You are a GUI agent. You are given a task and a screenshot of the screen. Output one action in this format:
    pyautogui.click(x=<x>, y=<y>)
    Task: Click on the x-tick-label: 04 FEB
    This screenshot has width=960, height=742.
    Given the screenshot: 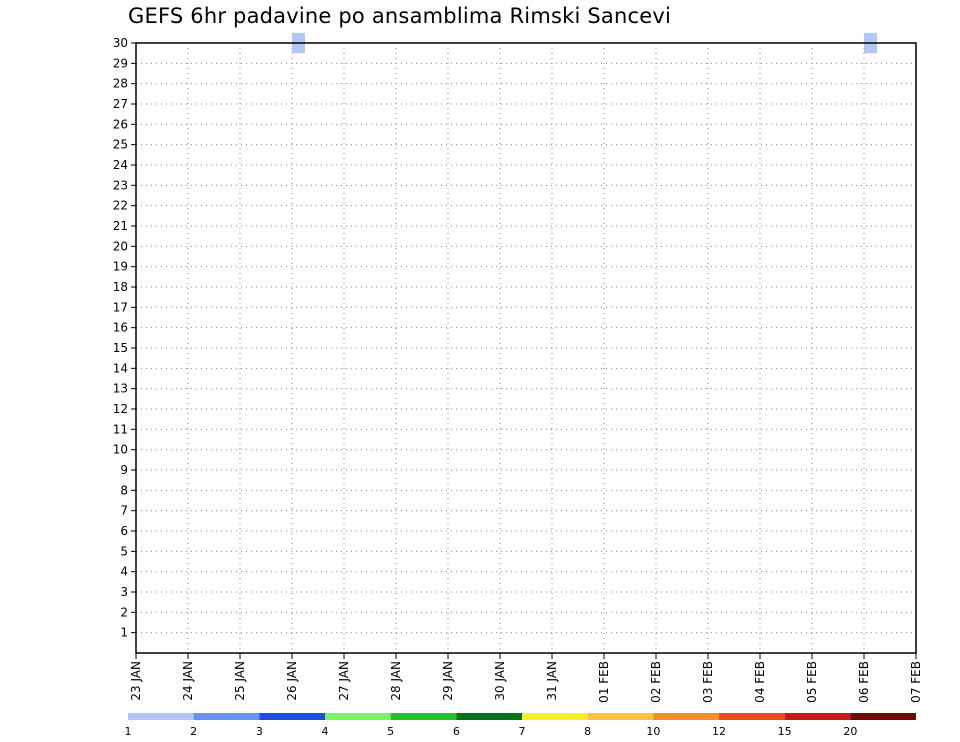 What is the action you would take?
    pyautogui.click(x=760, y=682)
    